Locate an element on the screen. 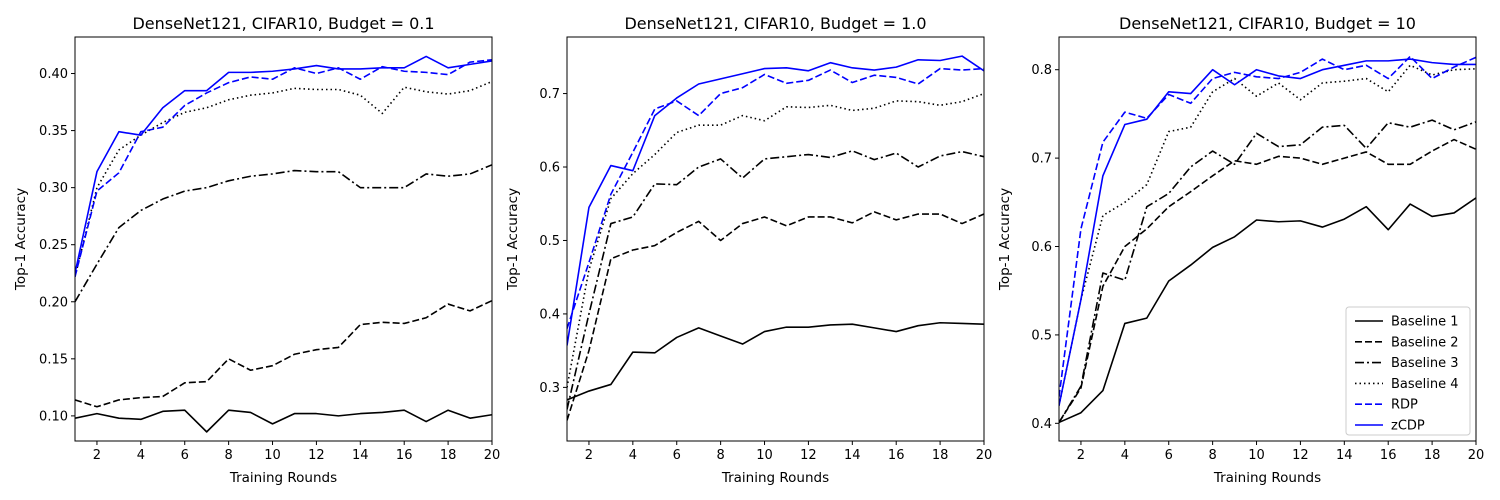  y-tick-label: 0.3 is located at coordinates (549, 388).